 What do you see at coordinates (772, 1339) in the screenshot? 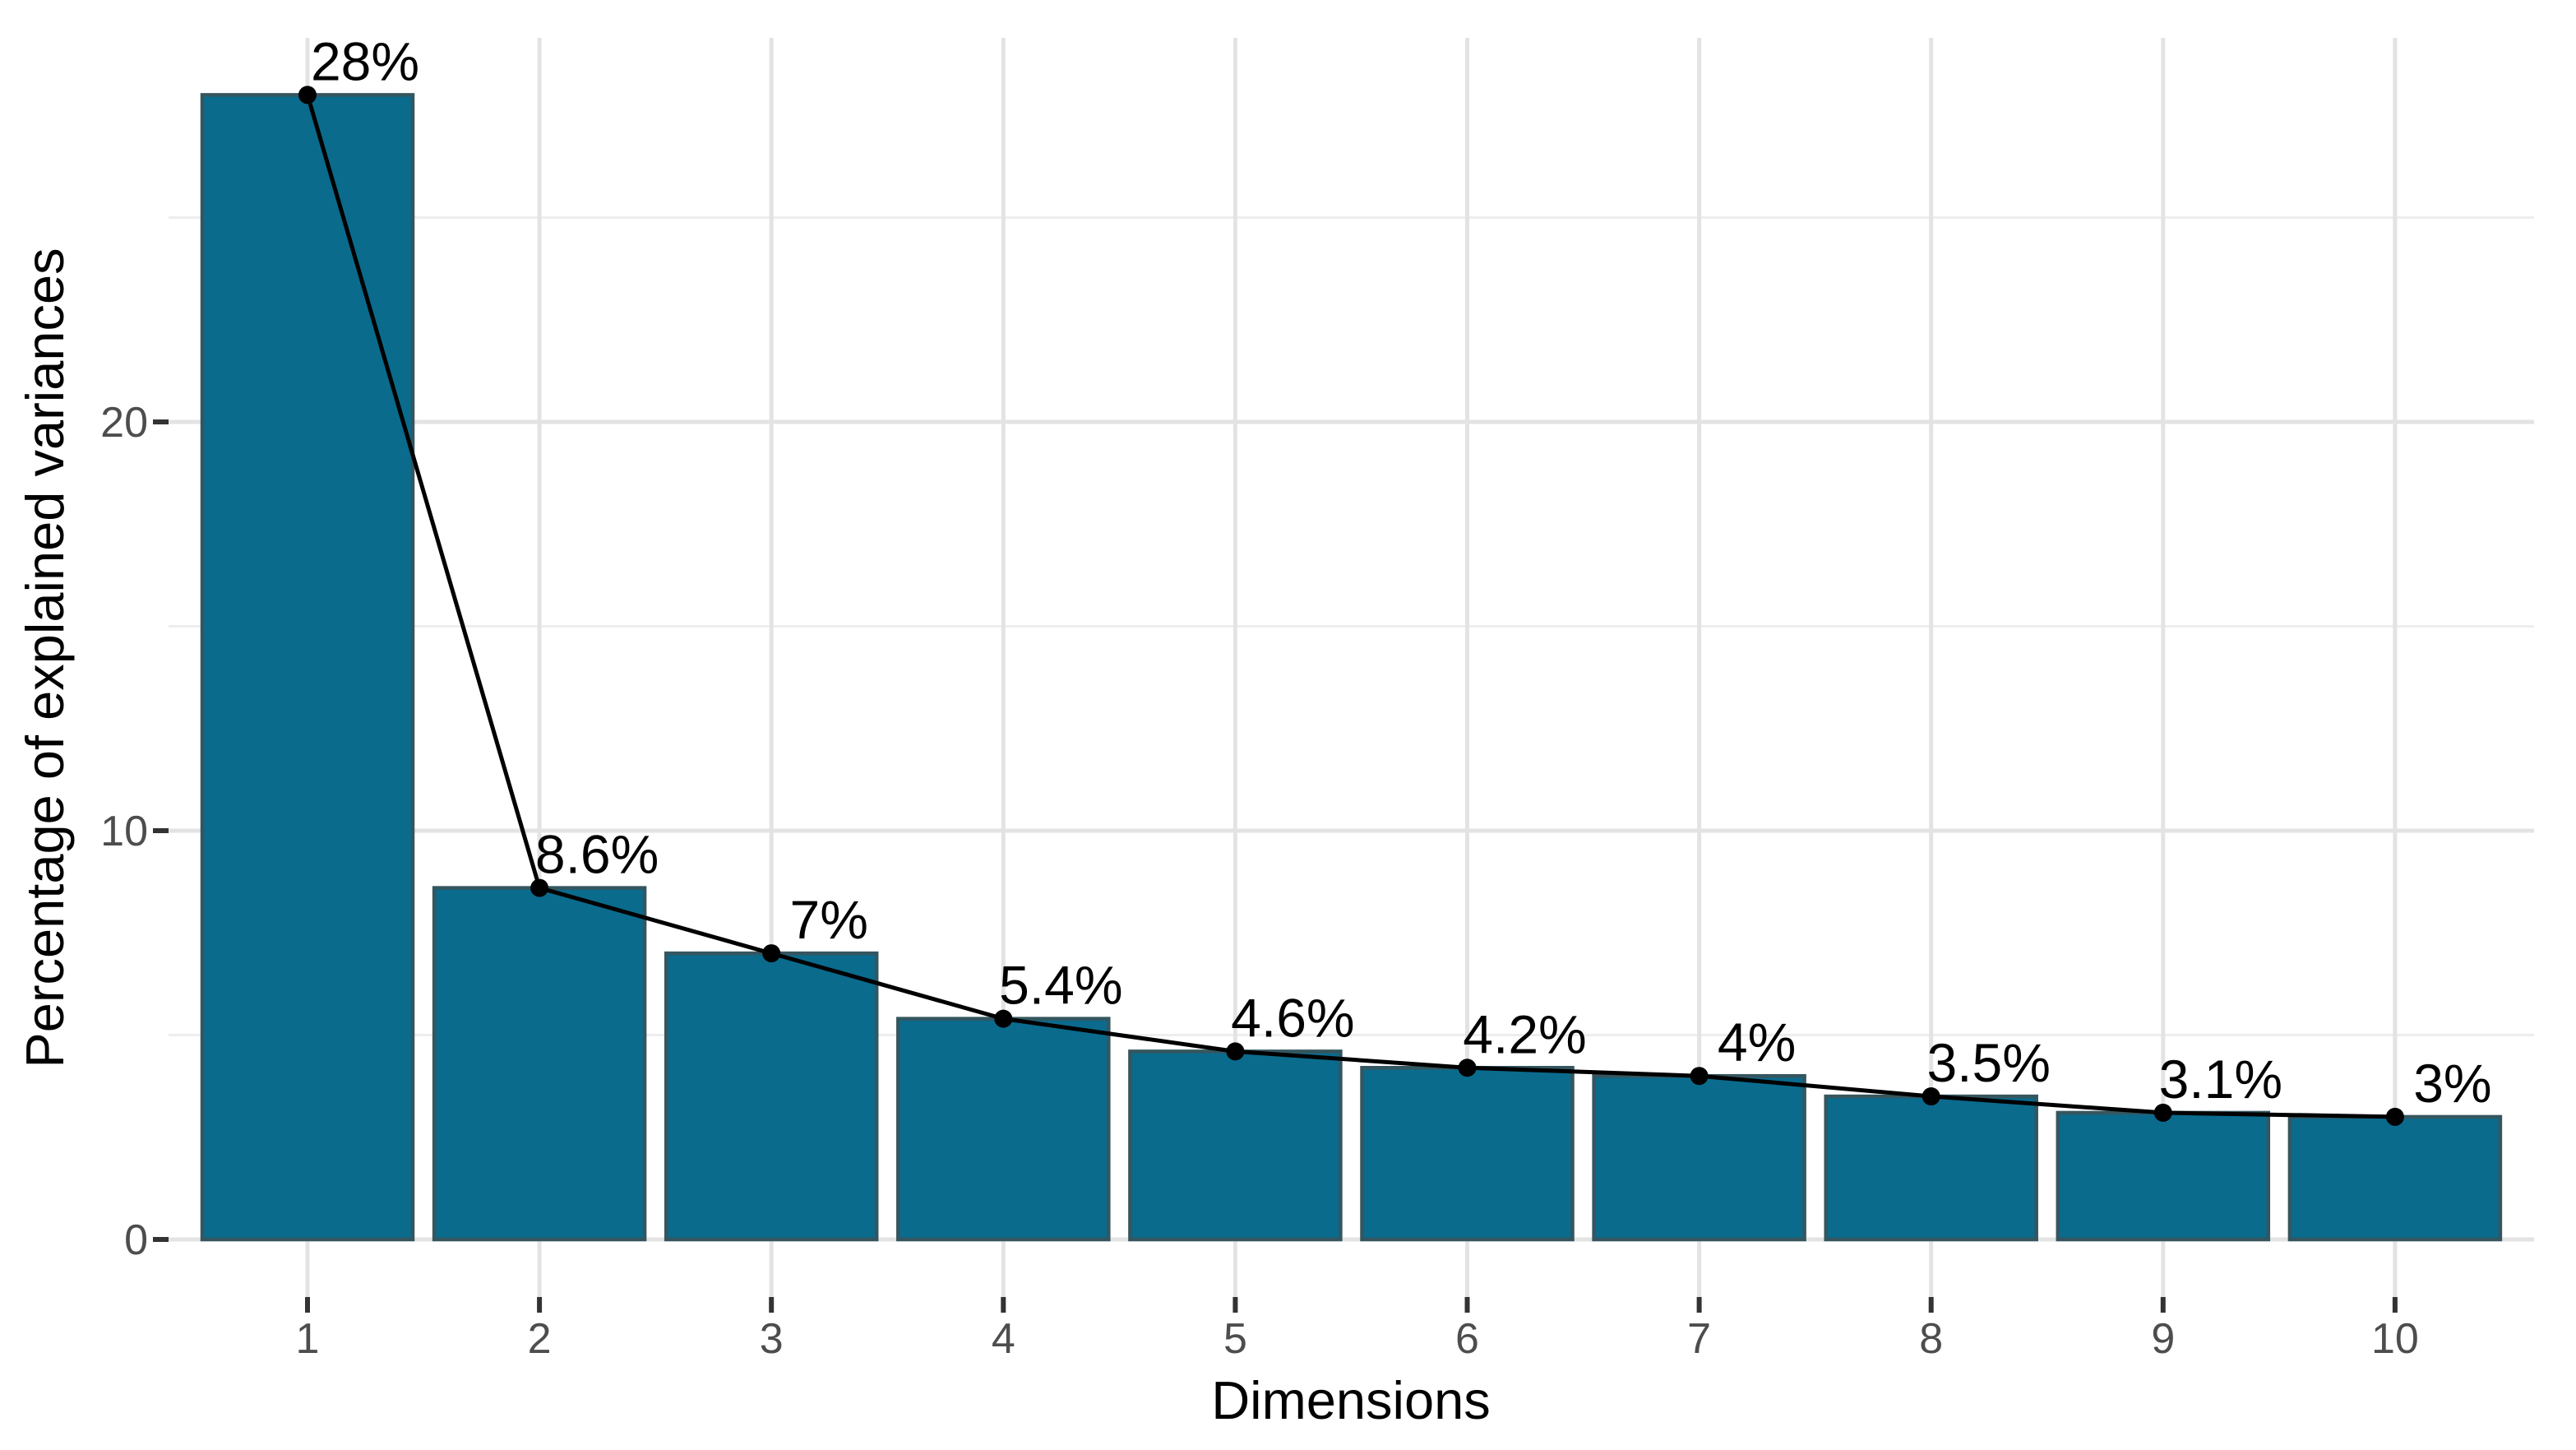
I see `x-tick-label-3: 3` at bounding box center [772, 1339].